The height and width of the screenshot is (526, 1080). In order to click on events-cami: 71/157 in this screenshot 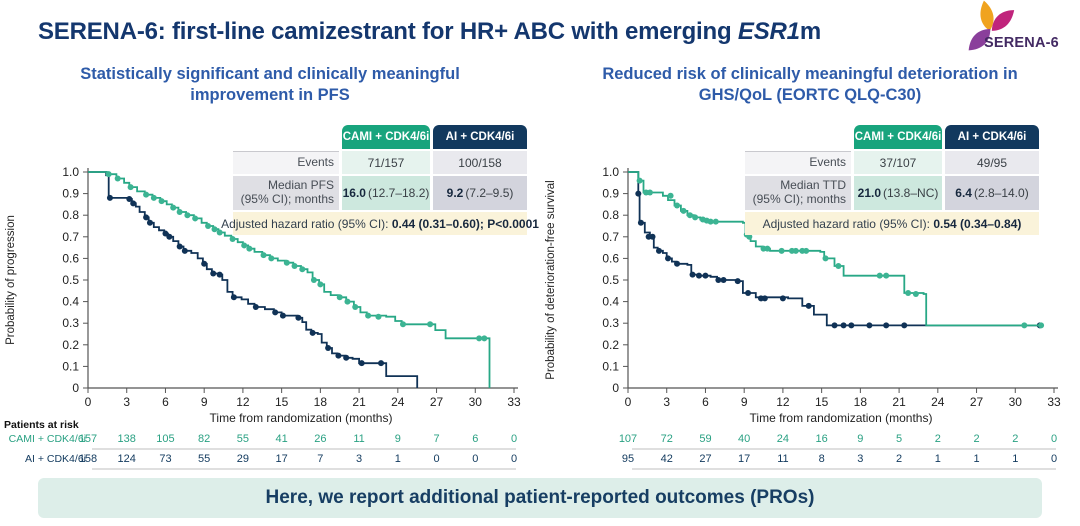, I will do `click(386, 162)`.